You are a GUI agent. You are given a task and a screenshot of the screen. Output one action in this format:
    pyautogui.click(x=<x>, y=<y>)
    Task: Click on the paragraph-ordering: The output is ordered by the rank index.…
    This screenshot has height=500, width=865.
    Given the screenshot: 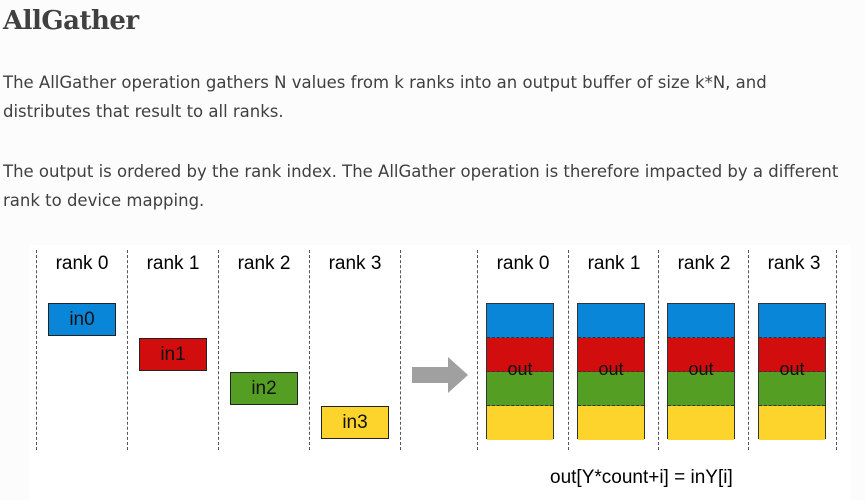 What is the action you would take?
    pyautogui.click(x=421, y=186)
    